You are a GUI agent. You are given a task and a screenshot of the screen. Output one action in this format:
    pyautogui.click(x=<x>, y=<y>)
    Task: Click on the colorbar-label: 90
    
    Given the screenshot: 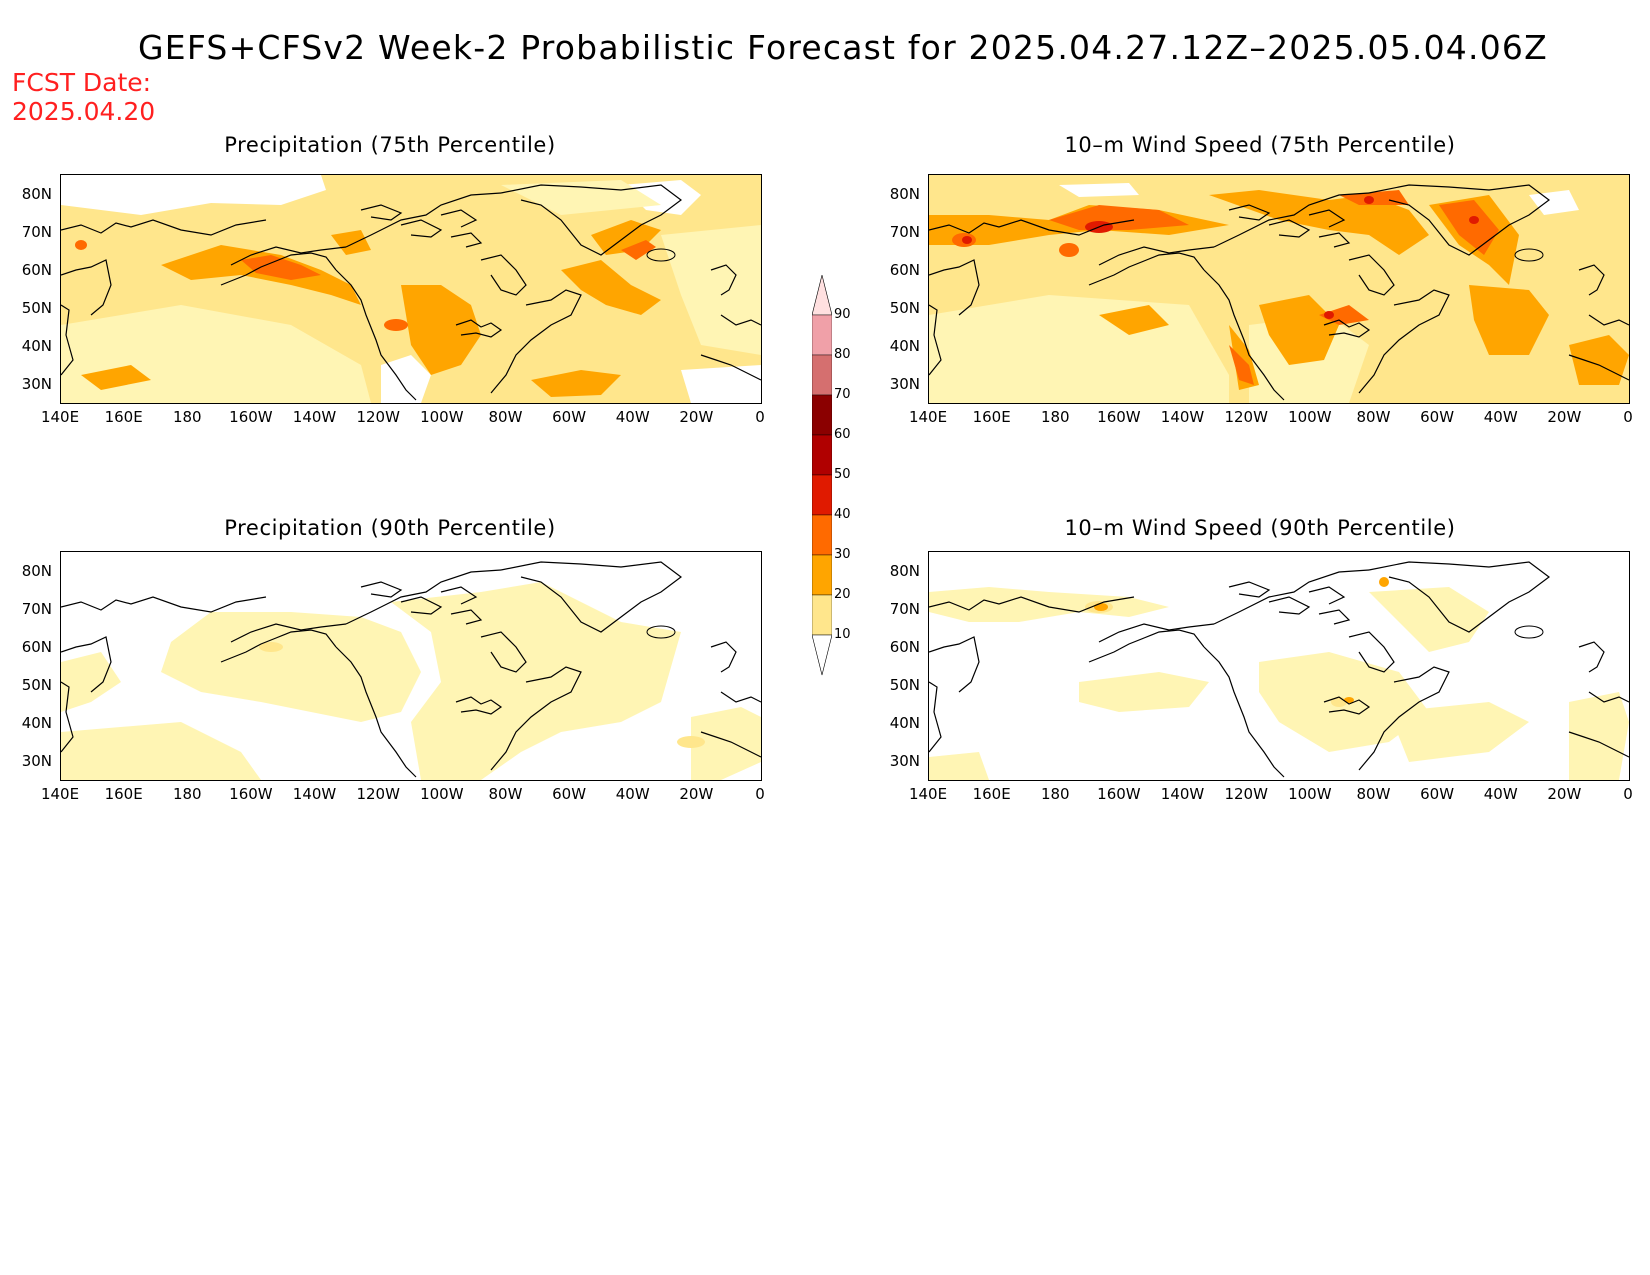 What is the action you would take?
    pyautogui.click(x=842, y=314)
    